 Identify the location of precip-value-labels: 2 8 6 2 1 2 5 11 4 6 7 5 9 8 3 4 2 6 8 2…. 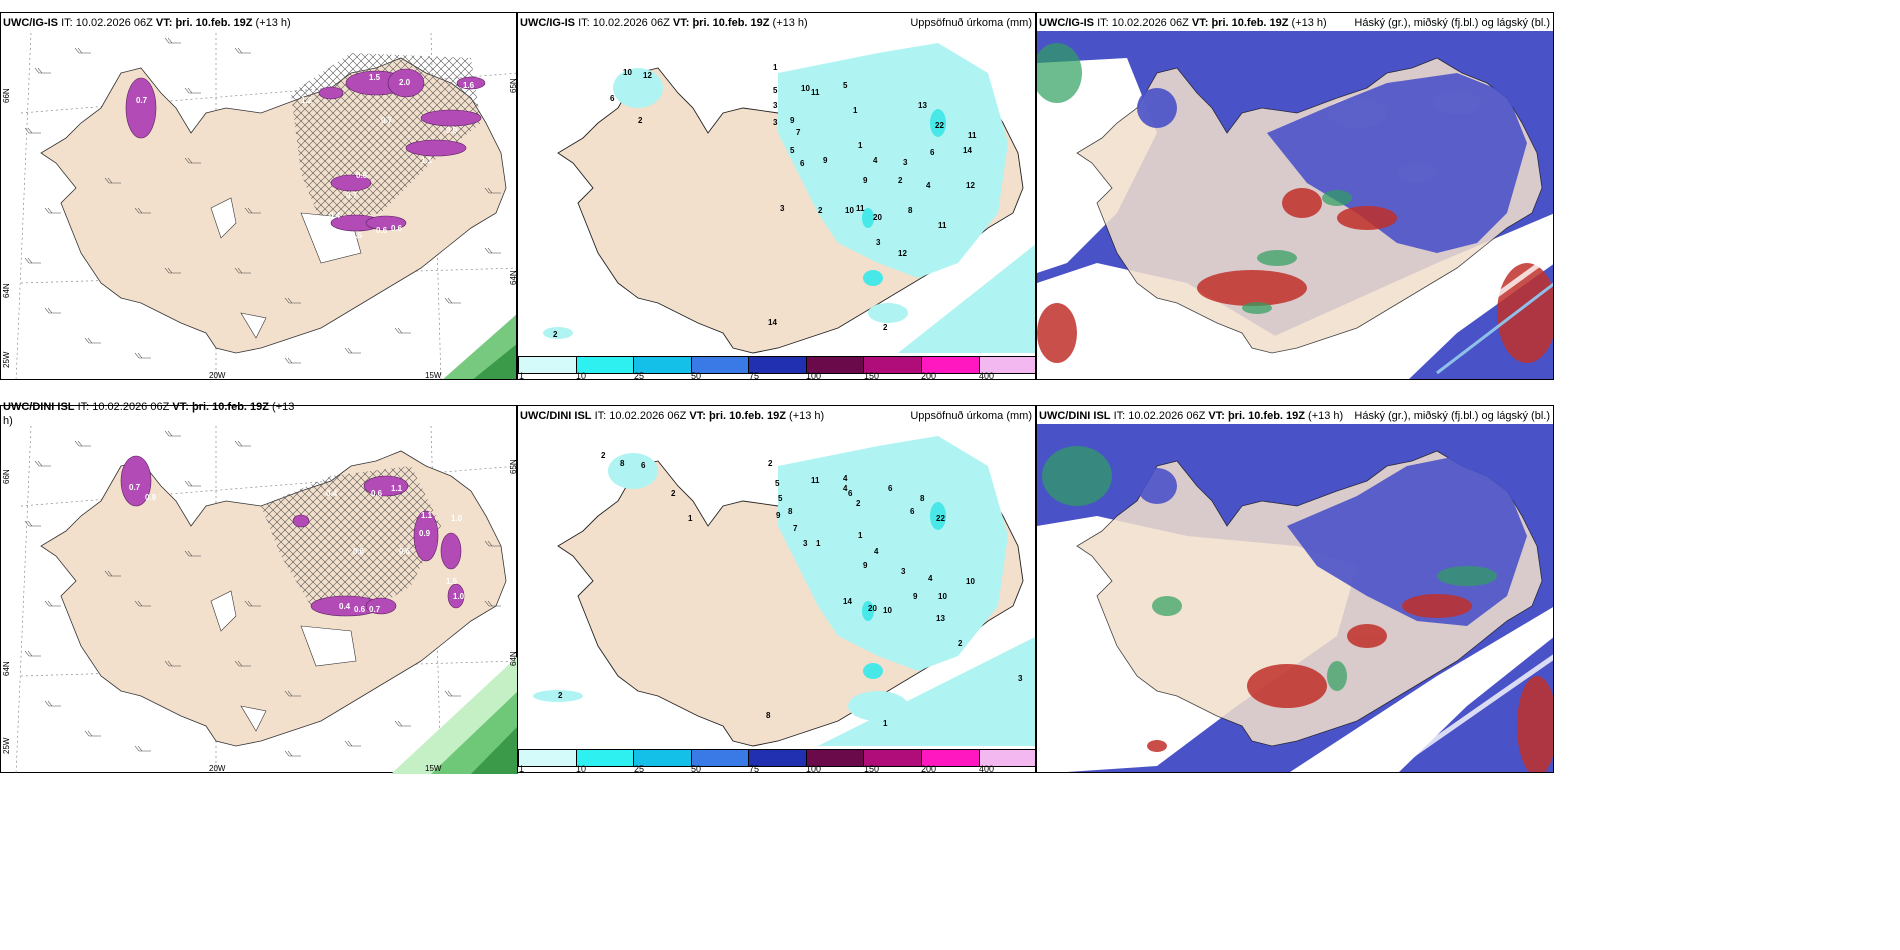
(790, 589).